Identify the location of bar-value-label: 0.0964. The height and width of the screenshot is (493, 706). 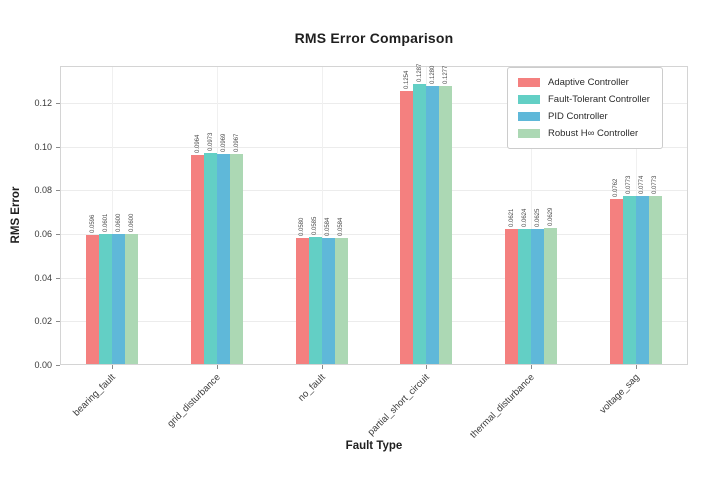
(197, 143).